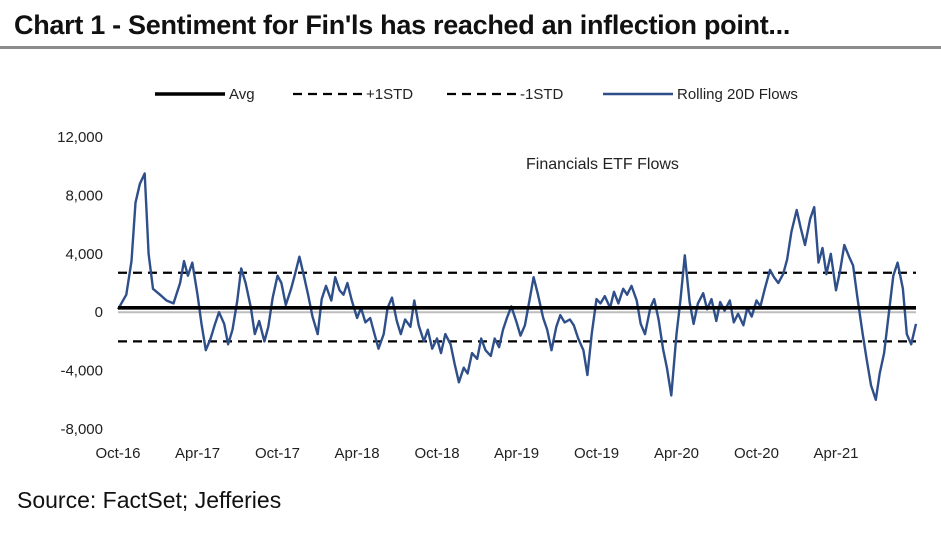 The height and width of the screenshot is (542, 941). I want to click on x-tick-label: Oct-19, so click(596, 453).